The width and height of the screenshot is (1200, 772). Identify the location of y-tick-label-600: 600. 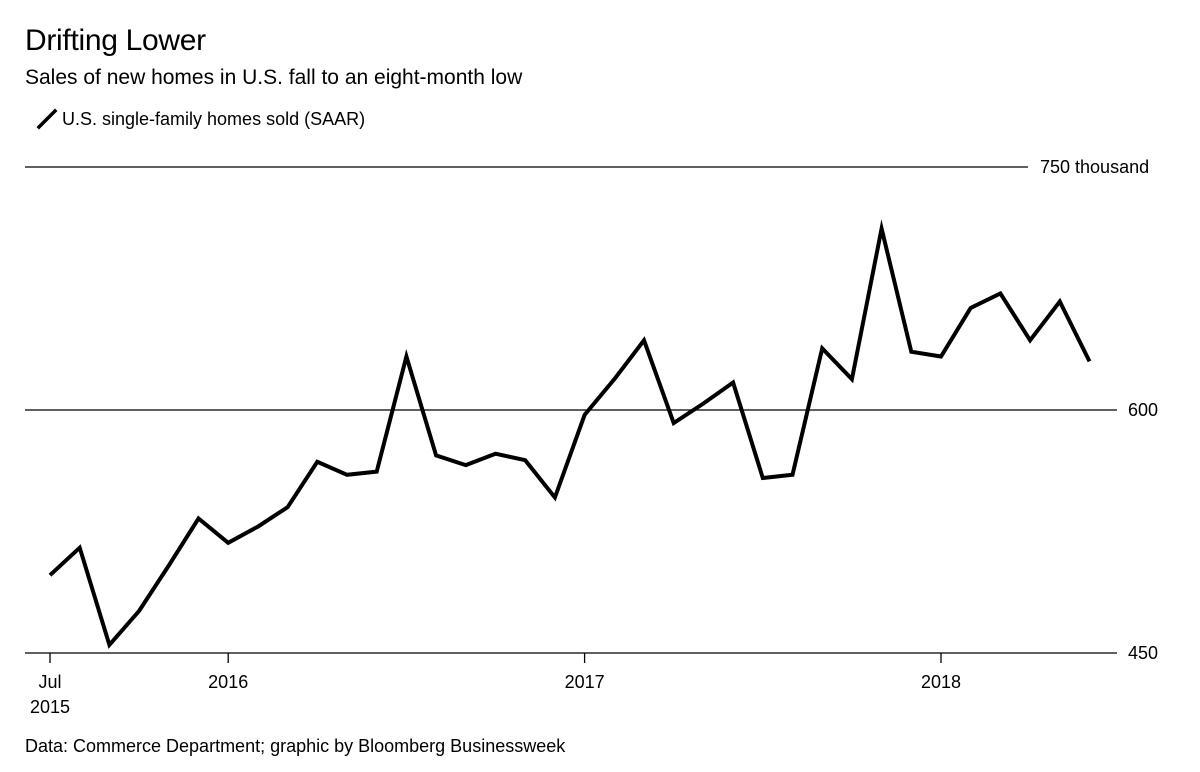
(1143, 410).